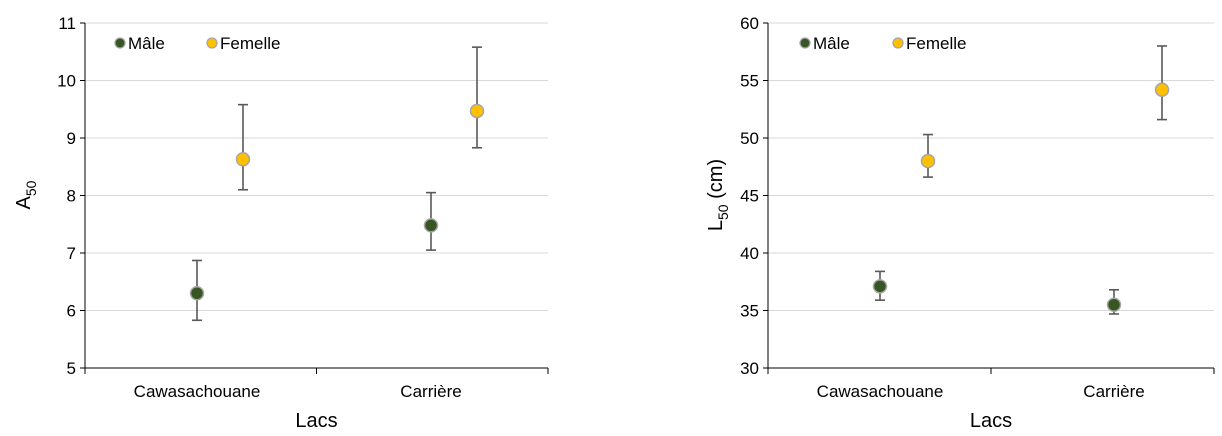  Describe the element at coordinates (66, 81) in the screenshot. I see `y-tick-label: 10` at that location.